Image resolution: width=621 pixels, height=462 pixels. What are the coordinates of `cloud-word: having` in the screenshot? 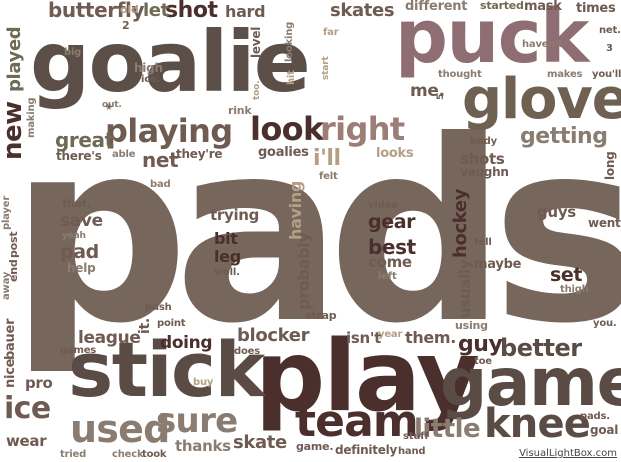 It's located at (295, 210).